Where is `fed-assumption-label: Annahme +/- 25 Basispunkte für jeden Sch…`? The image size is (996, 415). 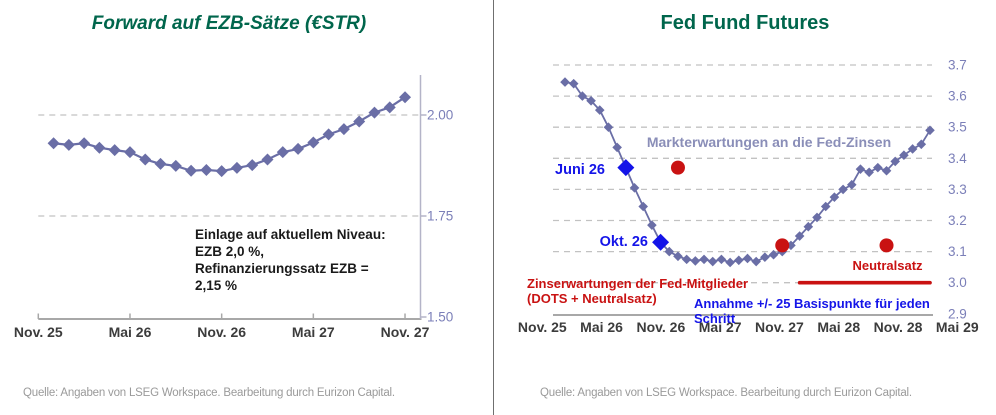 fed-assumption-label: Annahme +/- 25 Basispunkte für jeden Sch… is located at coordinates (812, 311).